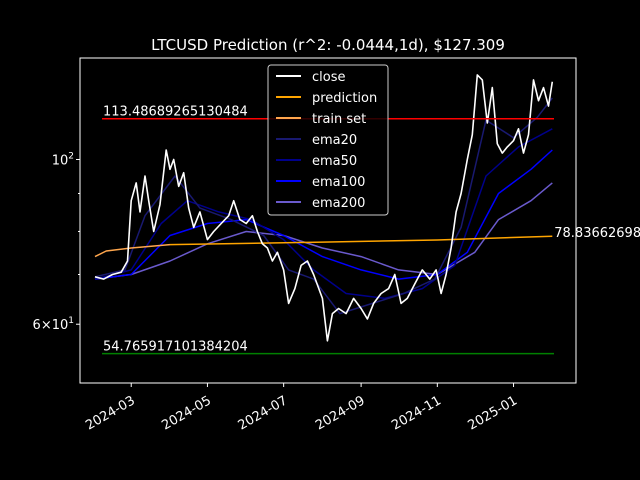 The height and width of the screenshot is (480, 640). I want to click on y-tick-label: 102, so click(63, 160).